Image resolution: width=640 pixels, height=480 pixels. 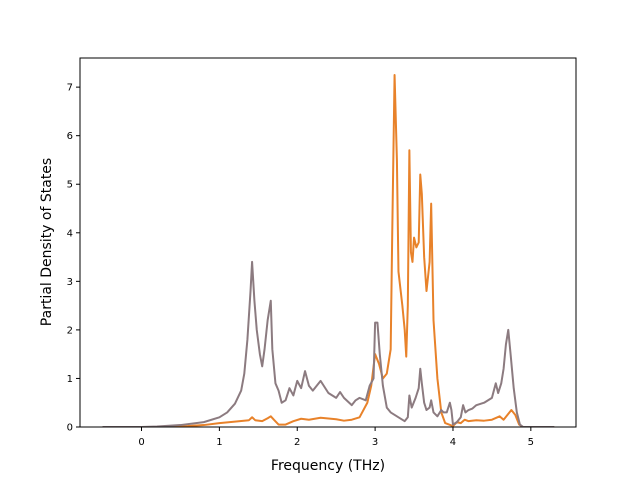 I want to click on y-axis-title: Partial Density of States, so click(x=47, y=242).